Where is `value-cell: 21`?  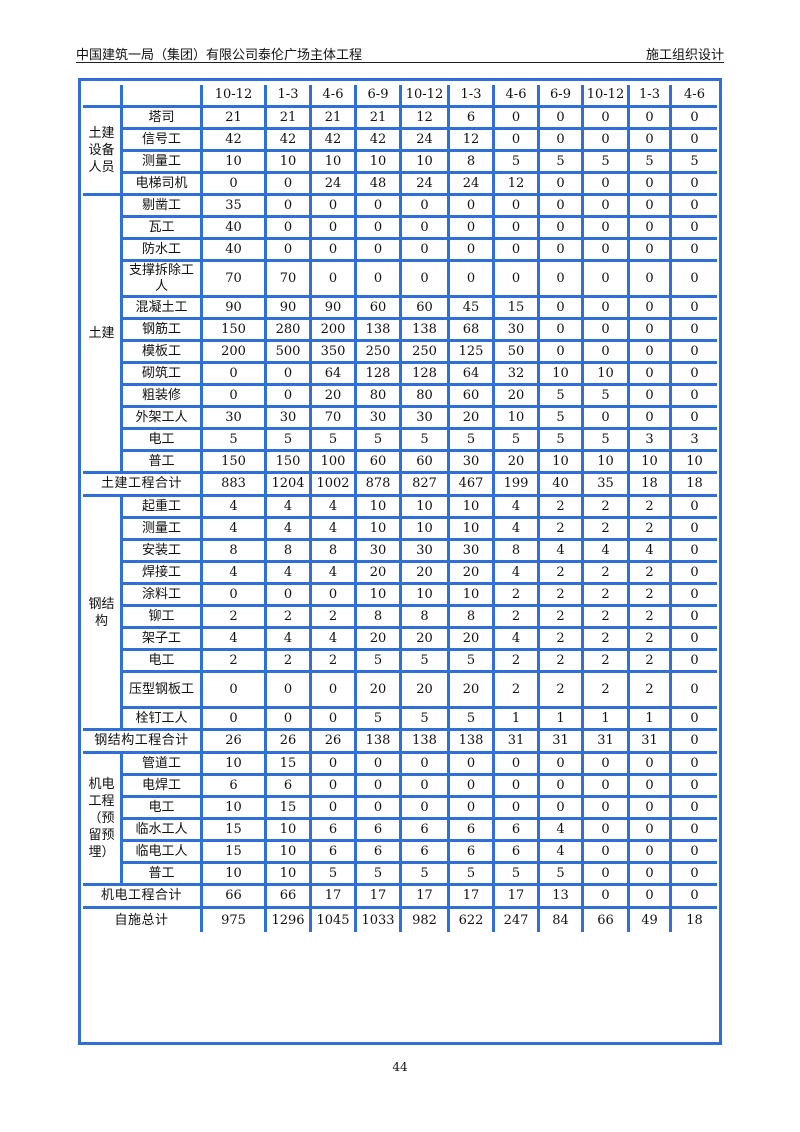 value-cell: 21 is located at coordinates (235, 119).